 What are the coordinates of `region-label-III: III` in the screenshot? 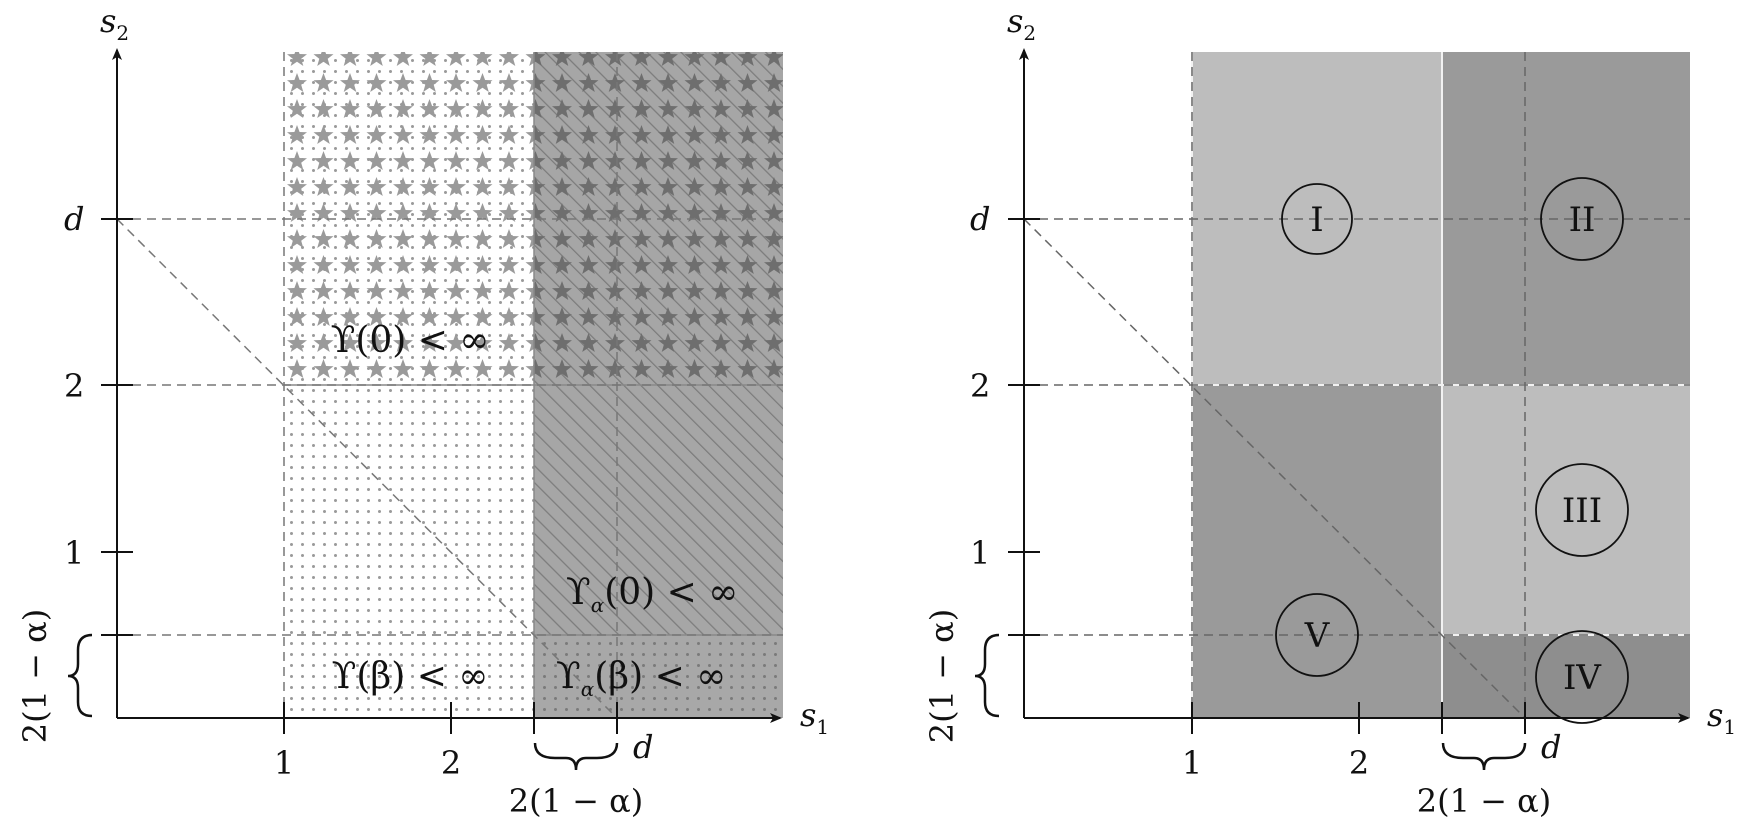 It's located at (1582, 510).